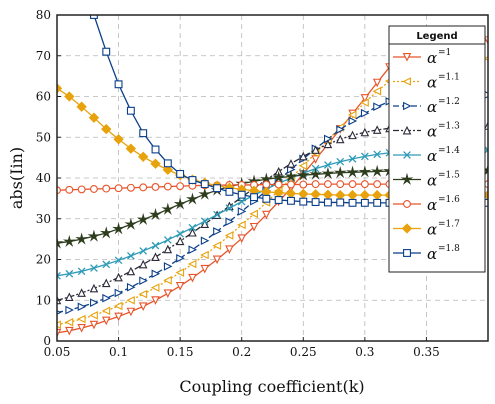 Image resolution: width=495 pixels, height=404 pixels. Describe the element at coordinates (407, 155) in the screenshot. I see `legend-marker` at that location.